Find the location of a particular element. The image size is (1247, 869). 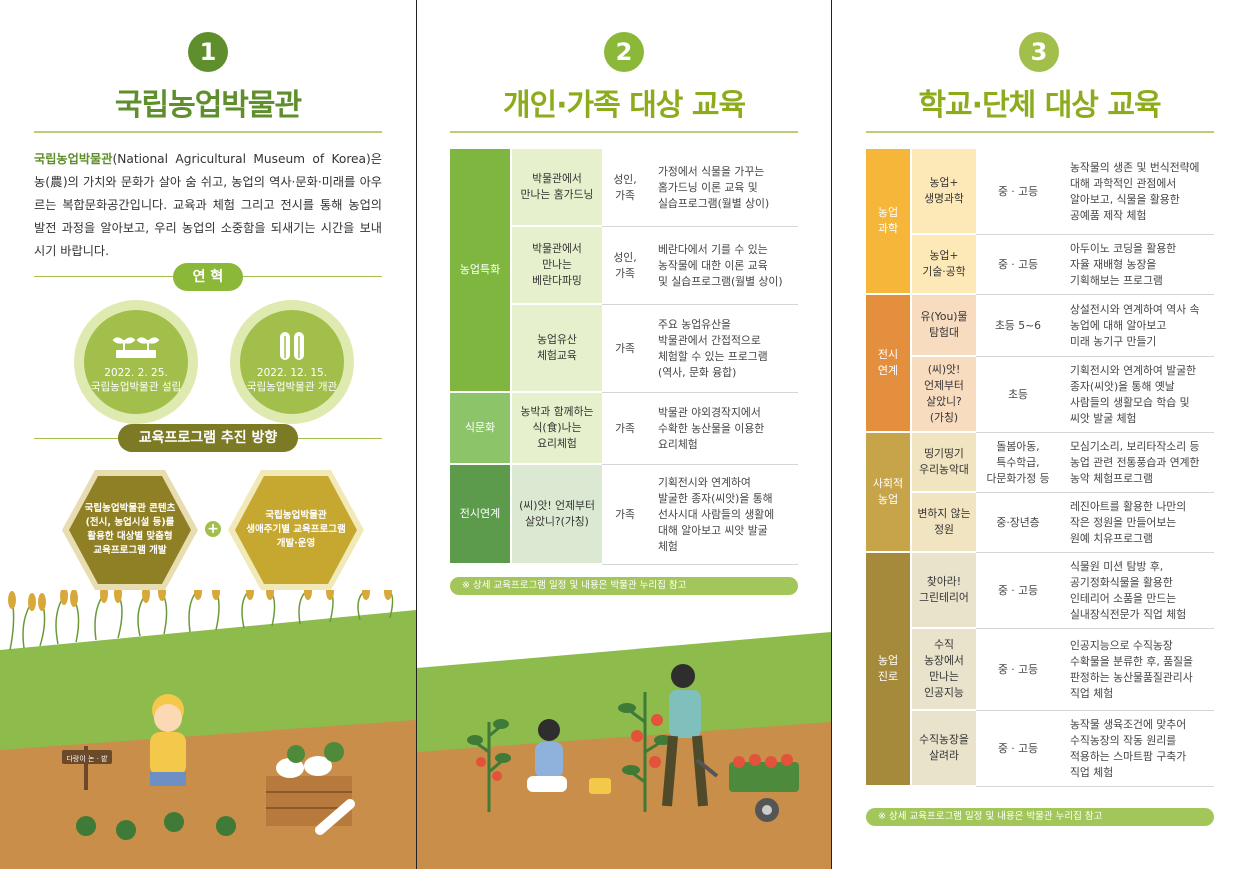

history-heading: 연 혁 is located at coordinates (208, 277).